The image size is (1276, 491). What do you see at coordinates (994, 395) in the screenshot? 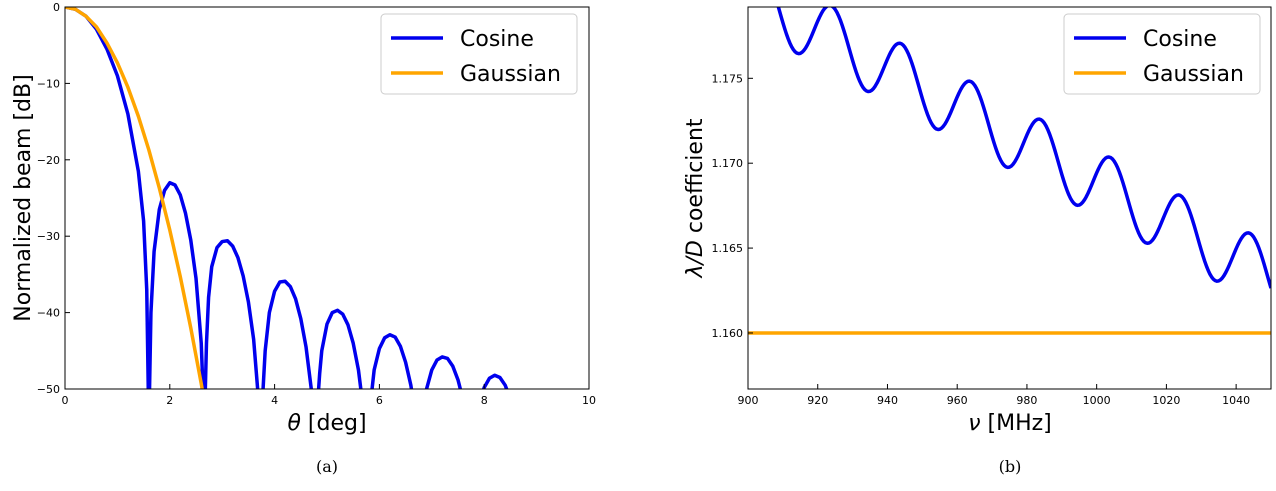
I see `panel-b-x-ticks: 900 920 940 960 980 1000 1020 1040` at bounding box center [994, 395].